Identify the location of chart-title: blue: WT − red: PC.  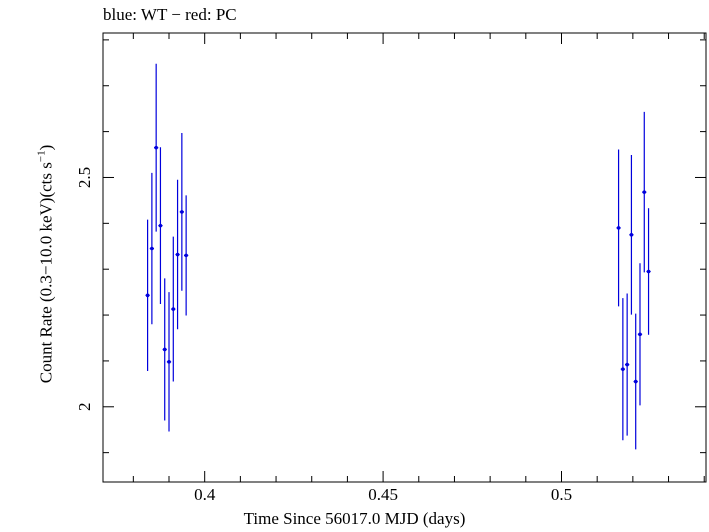
(170, 14).